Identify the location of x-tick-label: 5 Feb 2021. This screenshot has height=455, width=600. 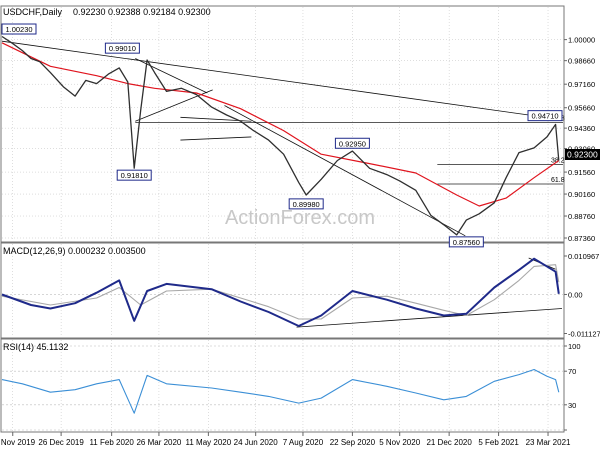
(498, 442).